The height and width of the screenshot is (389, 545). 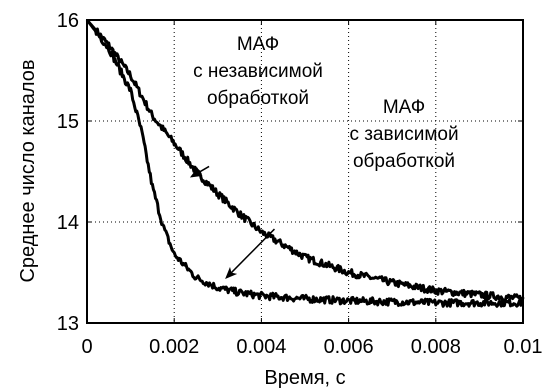 I want to click on annotation-2-line: МАФ, so click(x=404, y=107).